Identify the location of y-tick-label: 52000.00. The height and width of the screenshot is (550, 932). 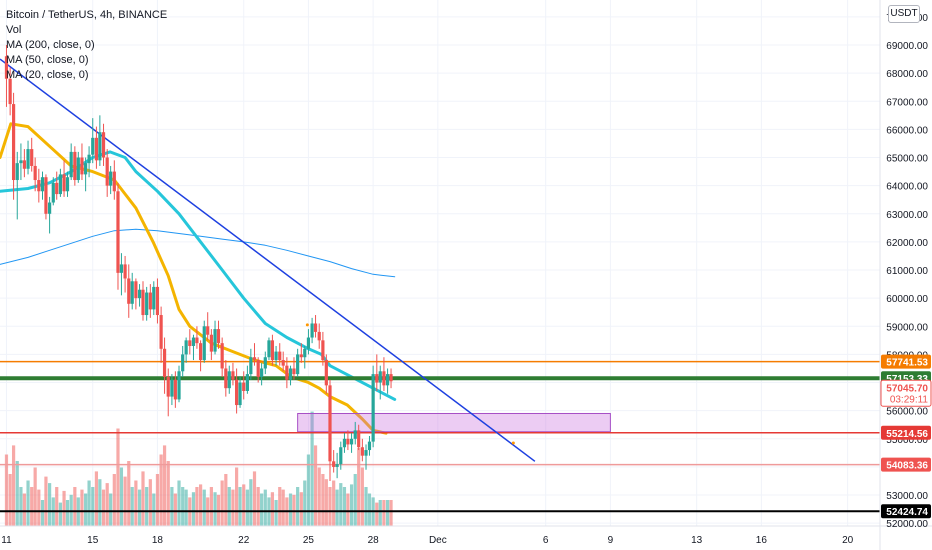
(907, 524).